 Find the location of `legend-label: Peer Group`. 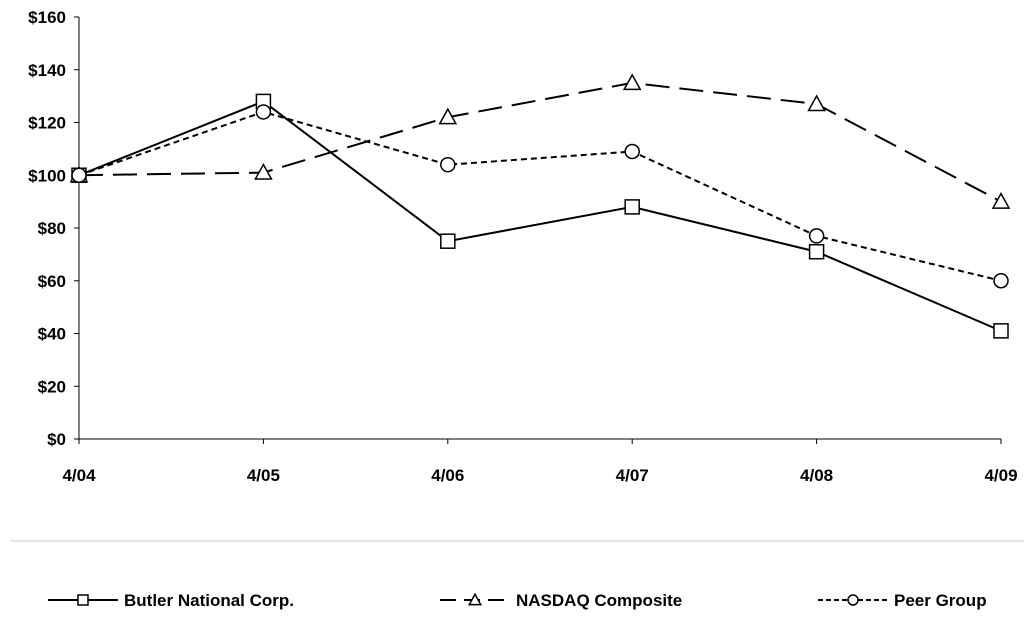

legend-label: Peer Group is located at coordinates (940, 600).